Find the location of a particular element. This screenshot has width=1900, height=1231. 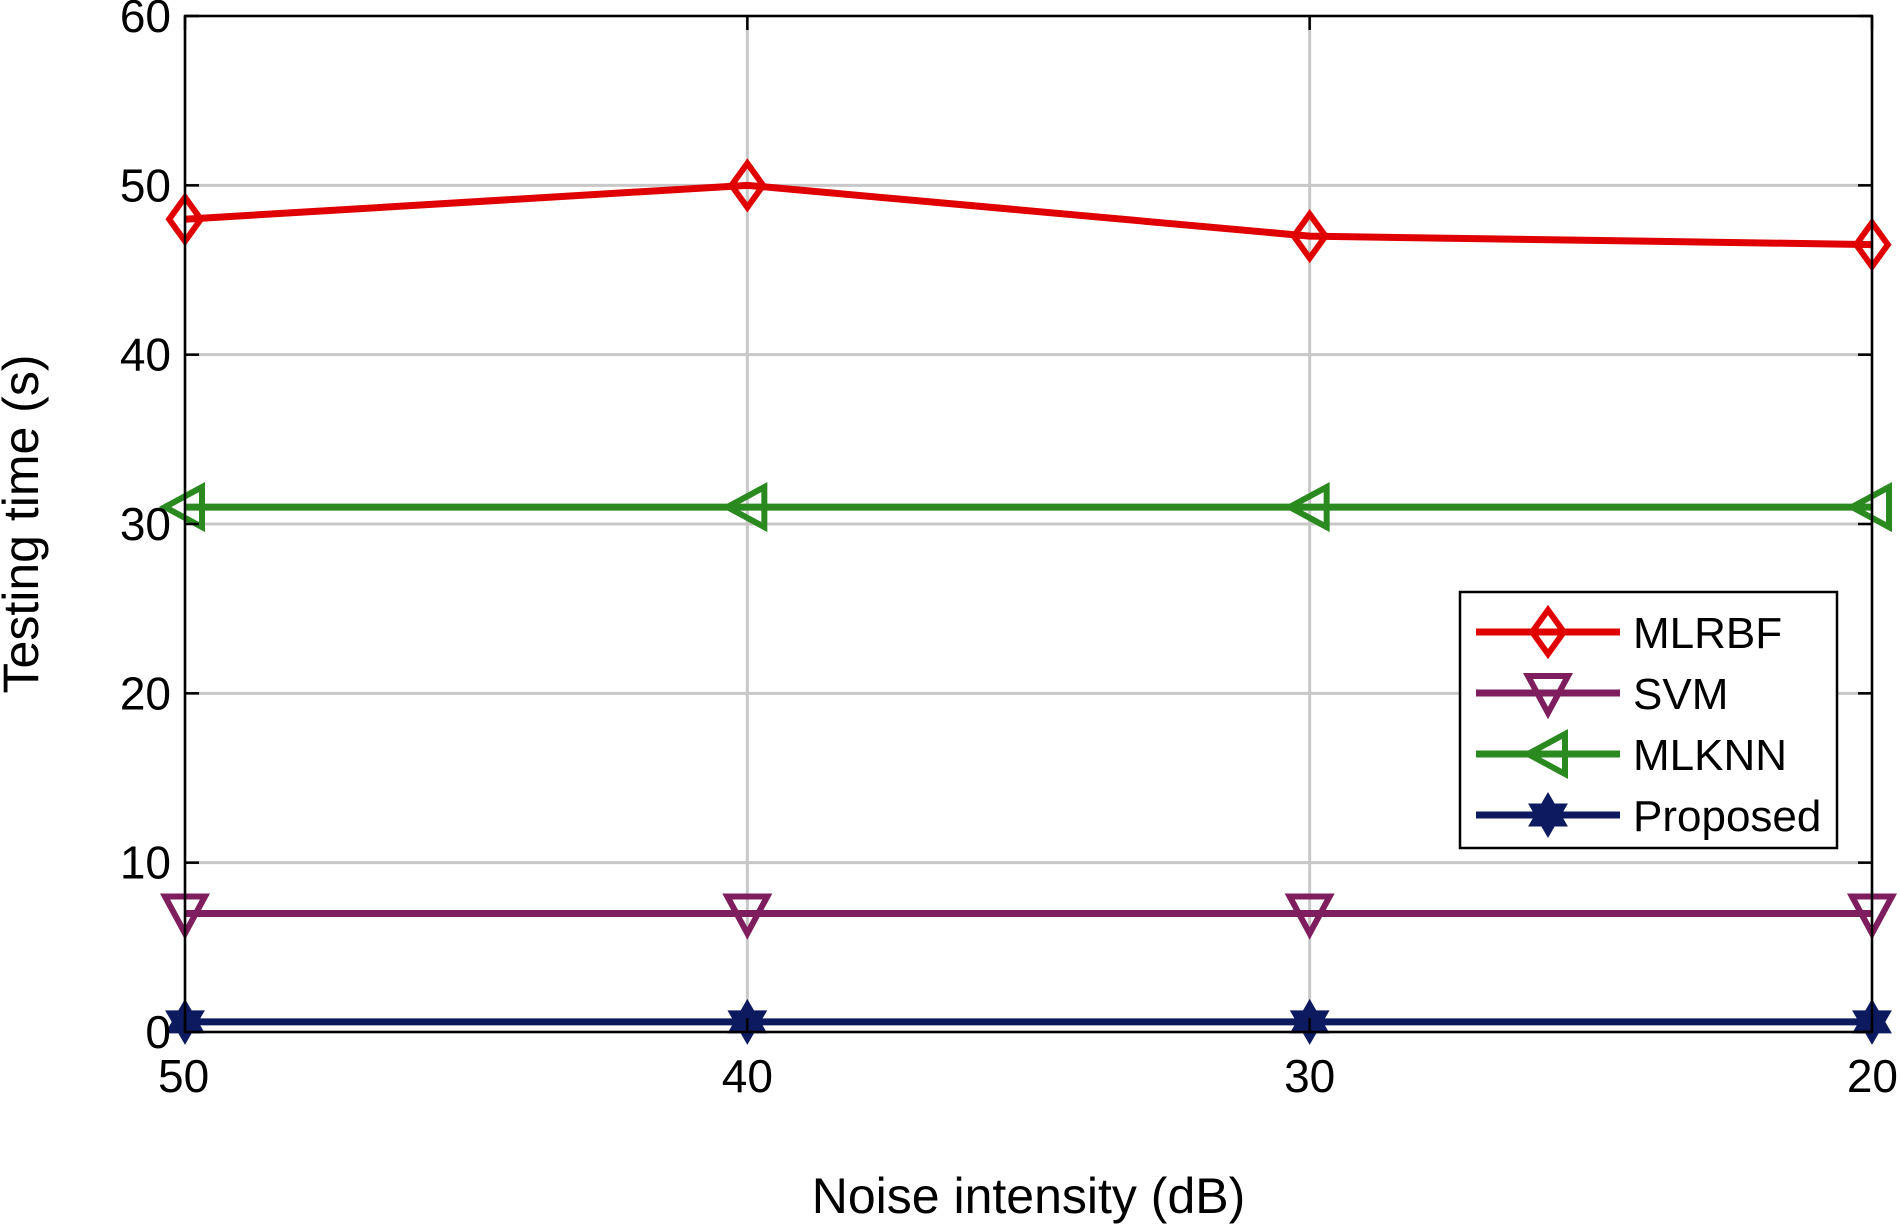

hexagram-part is located at coordinates (1548, 820).